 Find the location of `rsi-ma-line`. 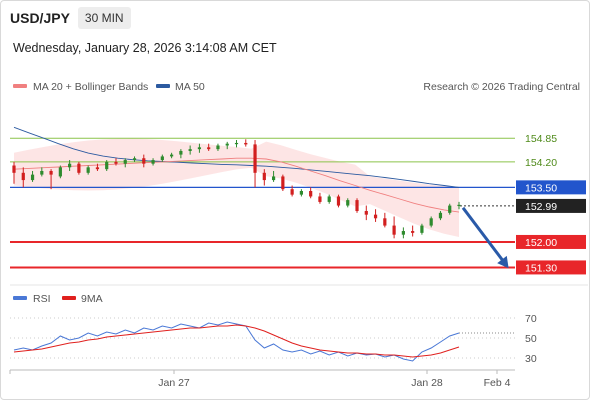

rsi-ma-line is located at coordinates (236, 341).